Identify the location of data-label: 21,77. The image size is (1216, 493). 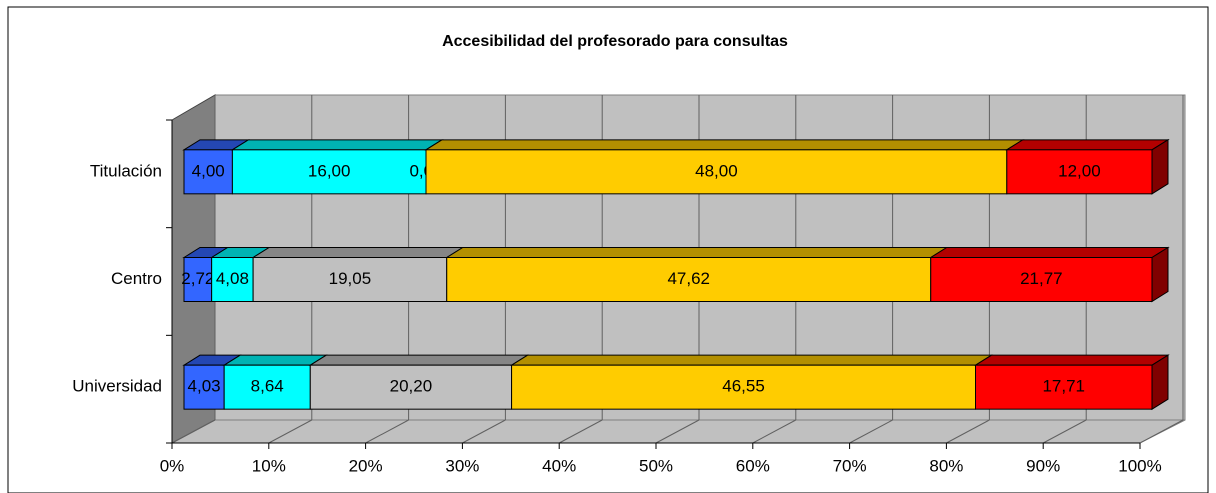
(1041, 278).